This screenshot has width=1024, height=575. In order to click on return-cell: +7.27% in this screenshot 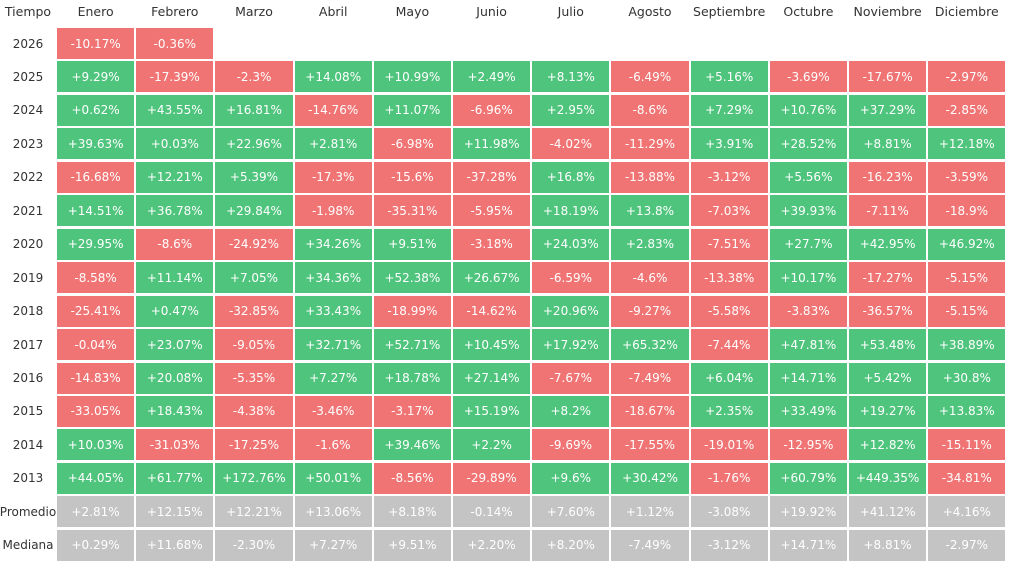, I will do `click(333, 378)`.